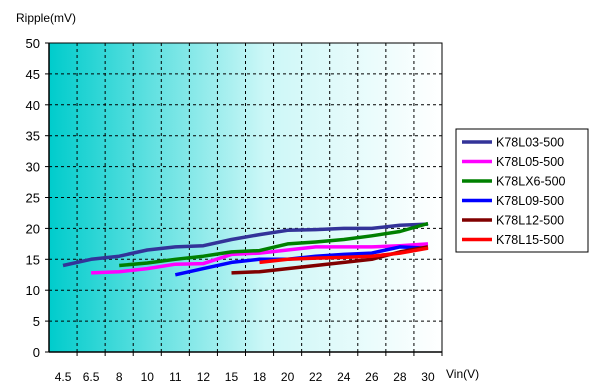 Image resolution: width=591 pixels, height=385 pixels. Describe the element at coordinates (63, 377) in the screenshot. I see `x-tick-label: 4.5` at that location.